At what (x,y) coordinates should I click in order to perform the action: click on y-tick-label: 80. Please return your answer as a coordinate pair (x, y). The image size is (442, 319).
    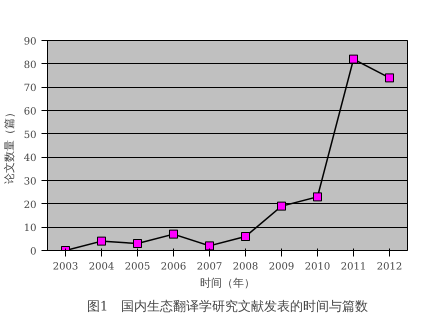
    Looking at the image, I should click on (30, 65).